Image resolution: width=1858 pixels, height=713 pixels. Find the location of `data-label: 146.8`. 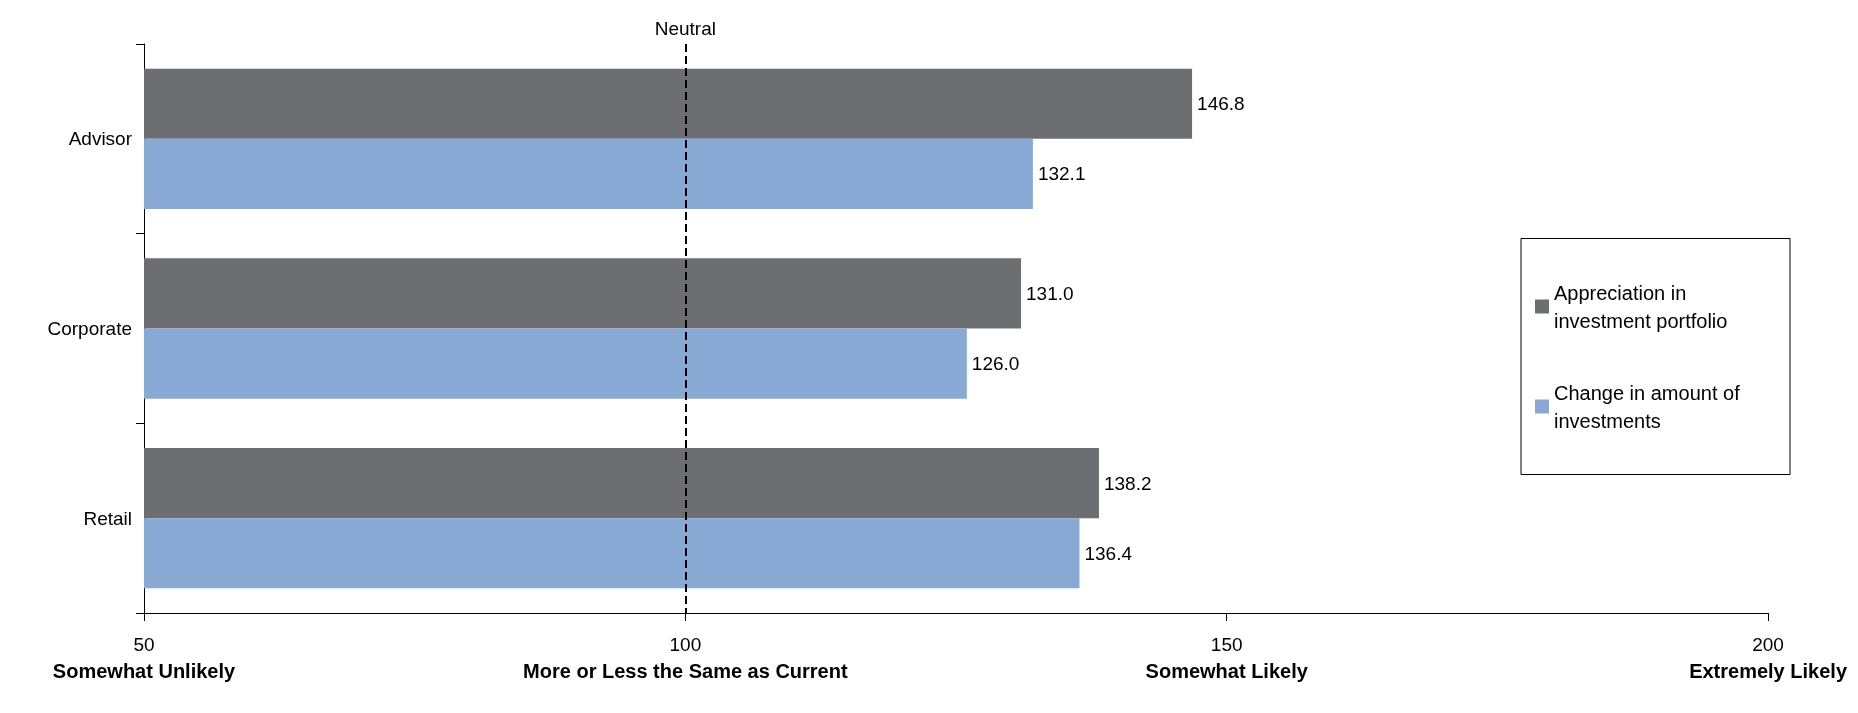

data-label: 146.8 is located at coordinates (1221, 104).